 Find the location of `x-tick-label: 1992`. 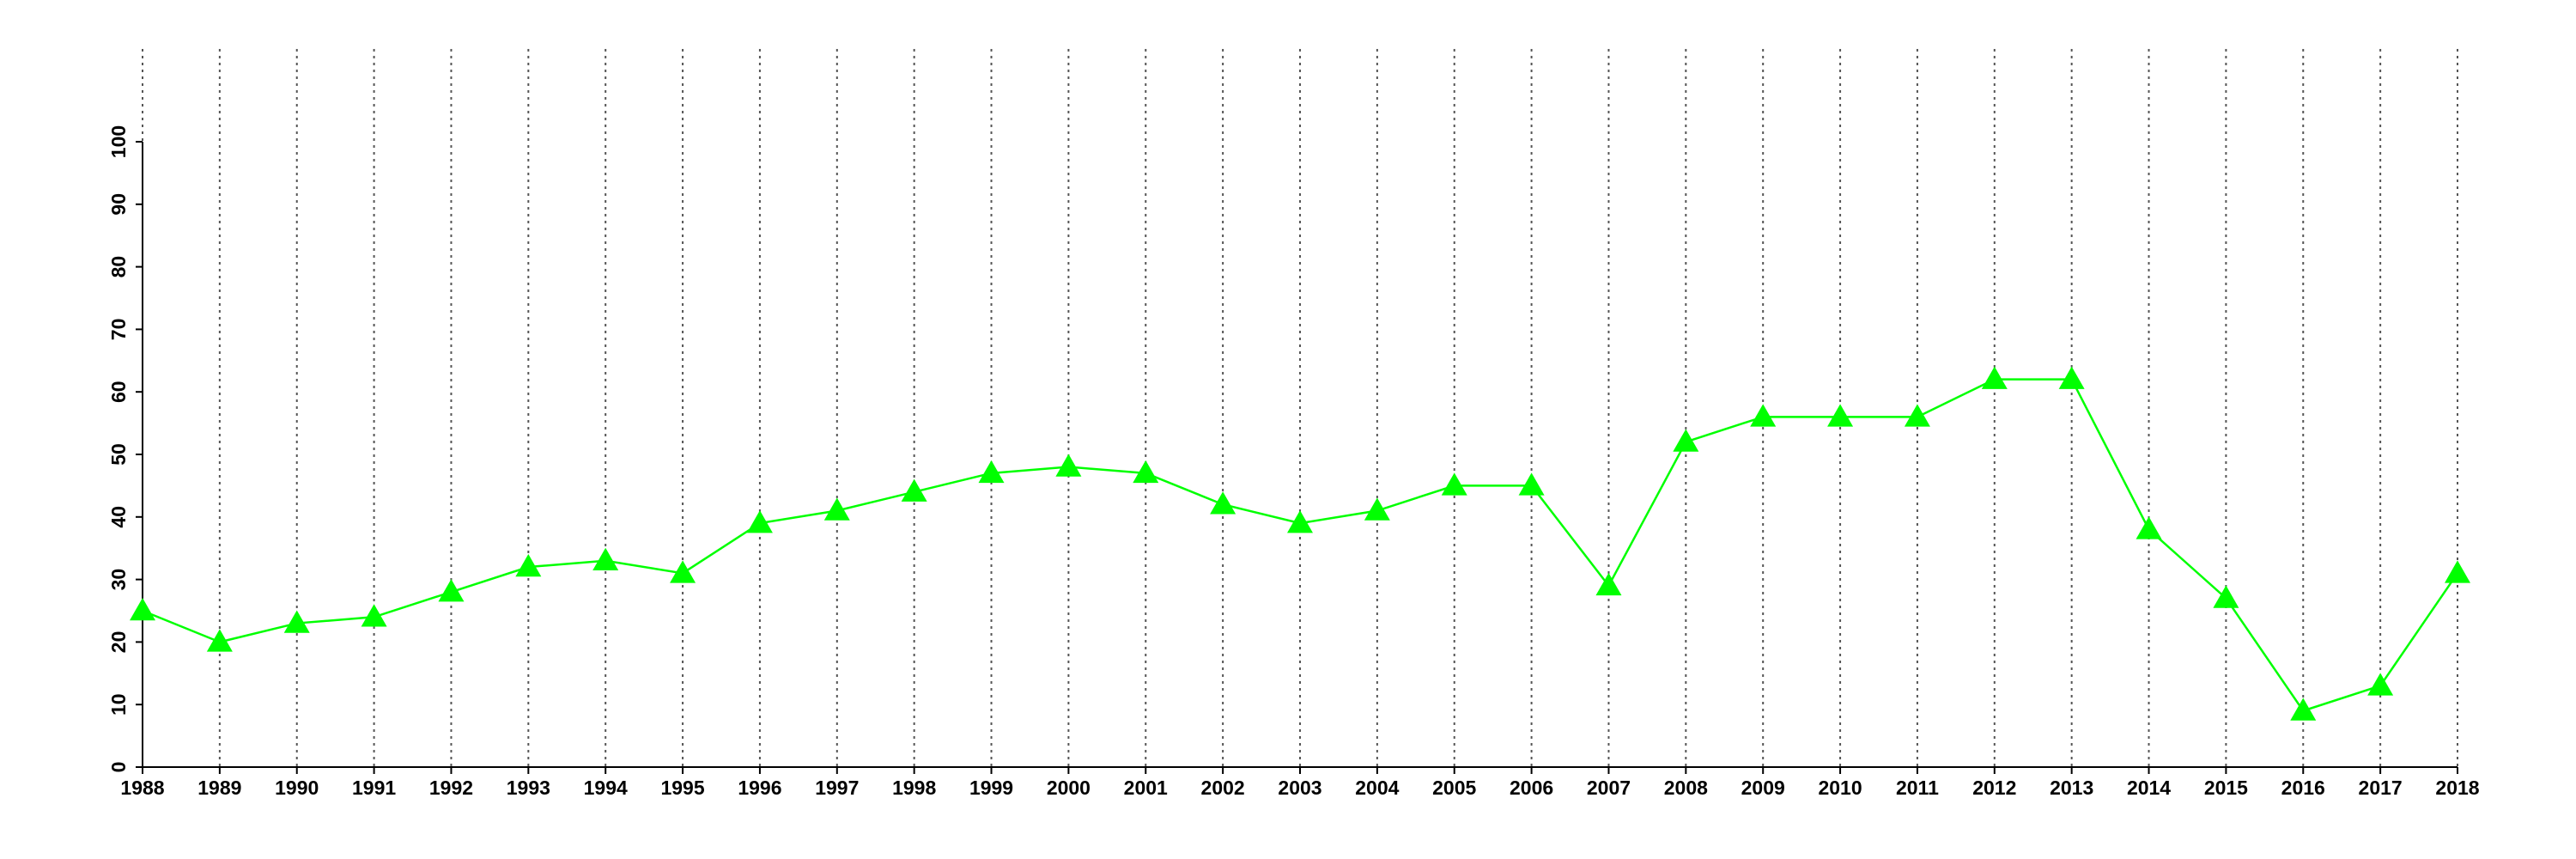

x-tick-label: 1992 is located at coordinates (451, 788).